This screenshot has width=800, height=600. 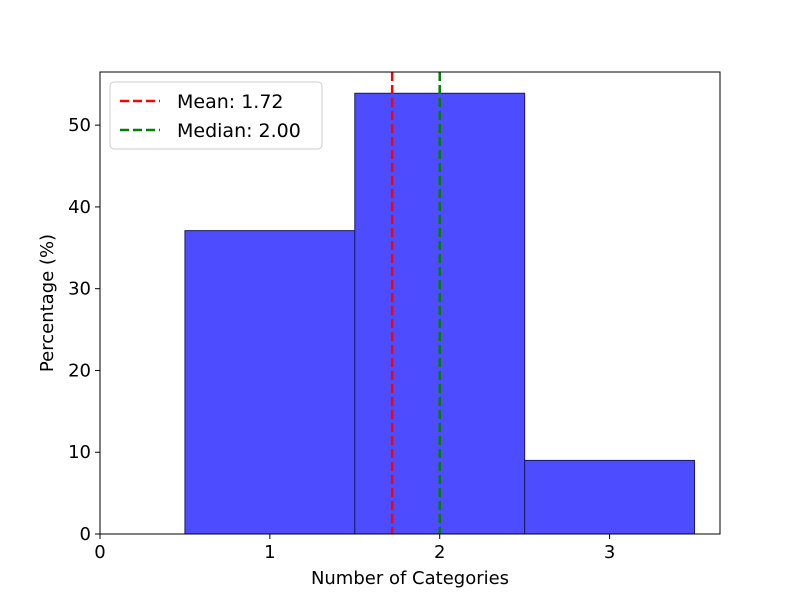 I want to click on y-tick-label: 40, so click(x=79, y=207).